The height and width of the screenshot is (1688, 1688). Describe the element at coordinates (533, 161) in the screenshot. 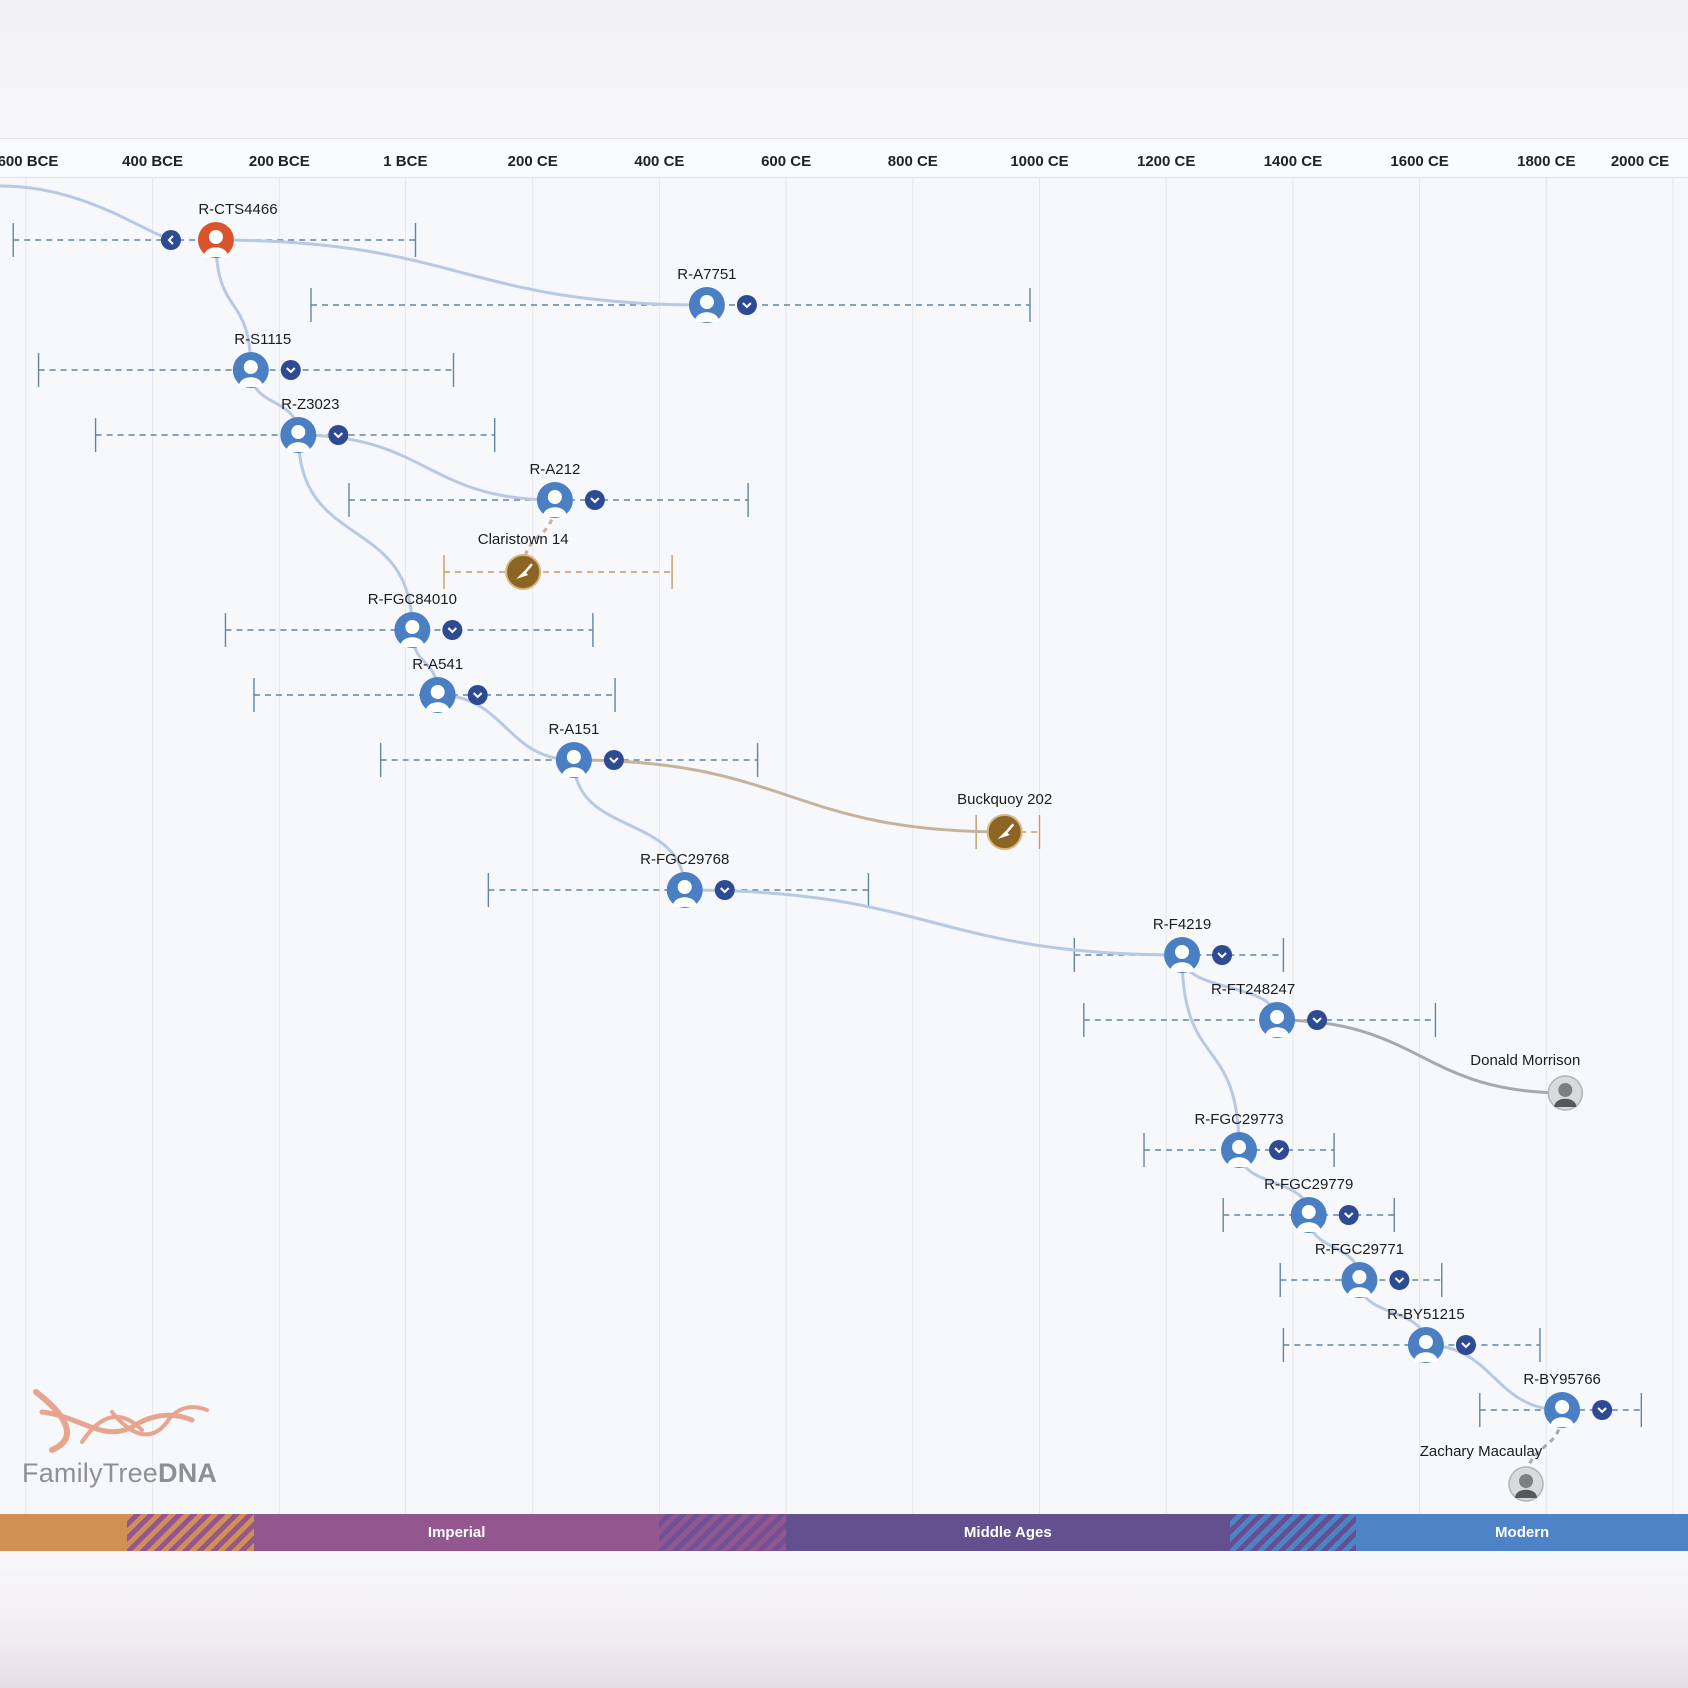

I see `axis-tick-label: 200 CE` at that location.